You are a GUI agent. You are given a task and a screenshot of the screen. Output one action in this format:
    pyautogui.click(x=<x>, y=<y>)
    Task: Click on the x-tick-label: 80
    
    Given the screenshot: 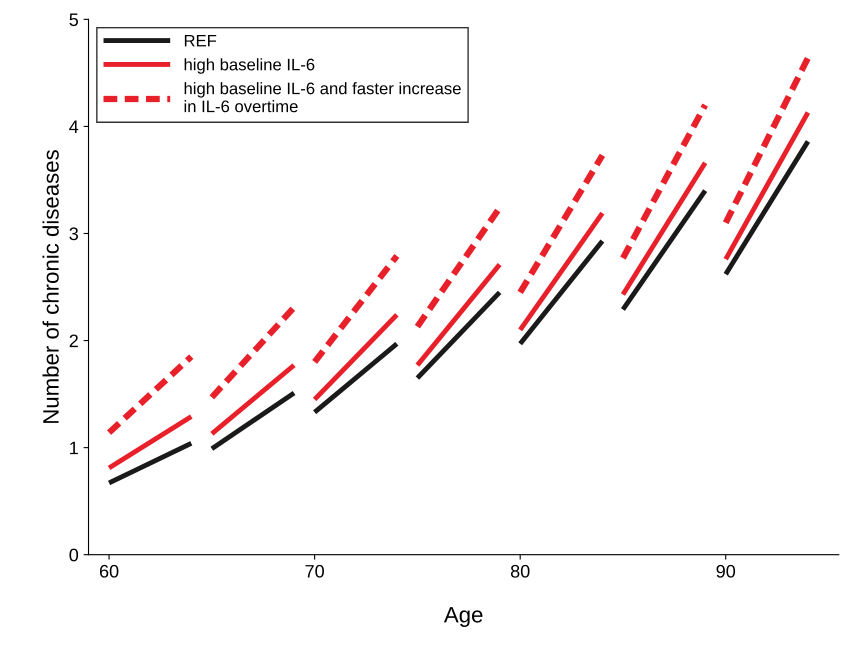 What is the action you would take?
    pyautogui.click(x=520, y=571)
    